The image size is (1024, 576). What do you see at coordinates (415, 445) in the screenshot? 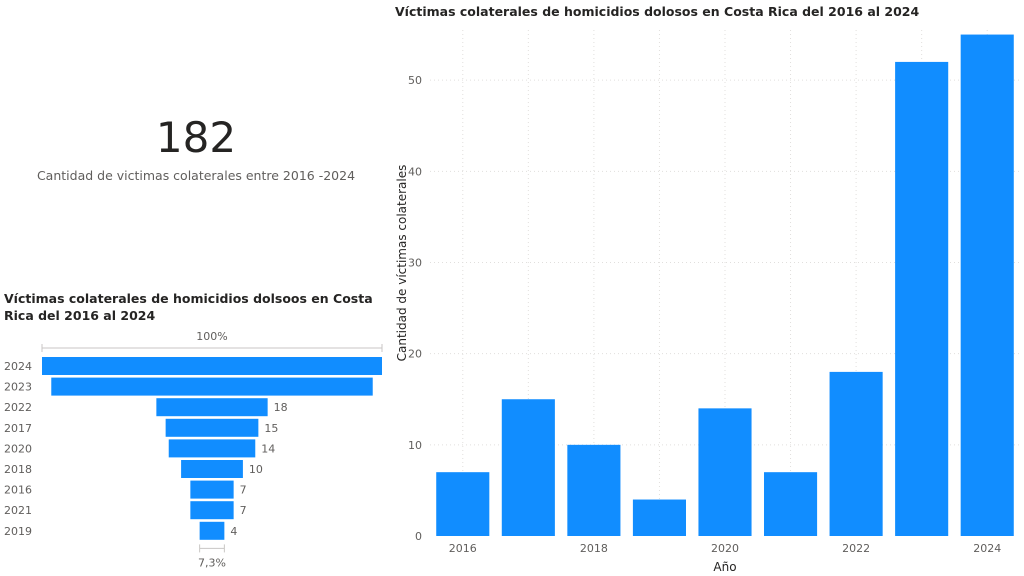
I see `y-tick-label: 10` at bounding box center [415, 445].